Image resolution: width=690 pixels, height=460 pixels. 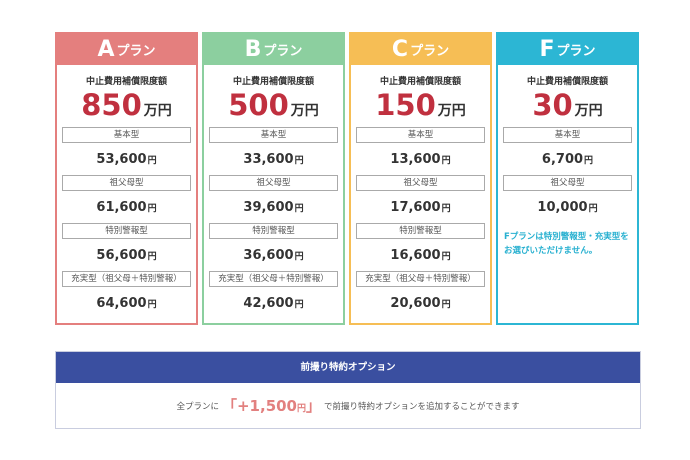 I want to click on option-price-amount: +1,500, so click(x=266, y=406).